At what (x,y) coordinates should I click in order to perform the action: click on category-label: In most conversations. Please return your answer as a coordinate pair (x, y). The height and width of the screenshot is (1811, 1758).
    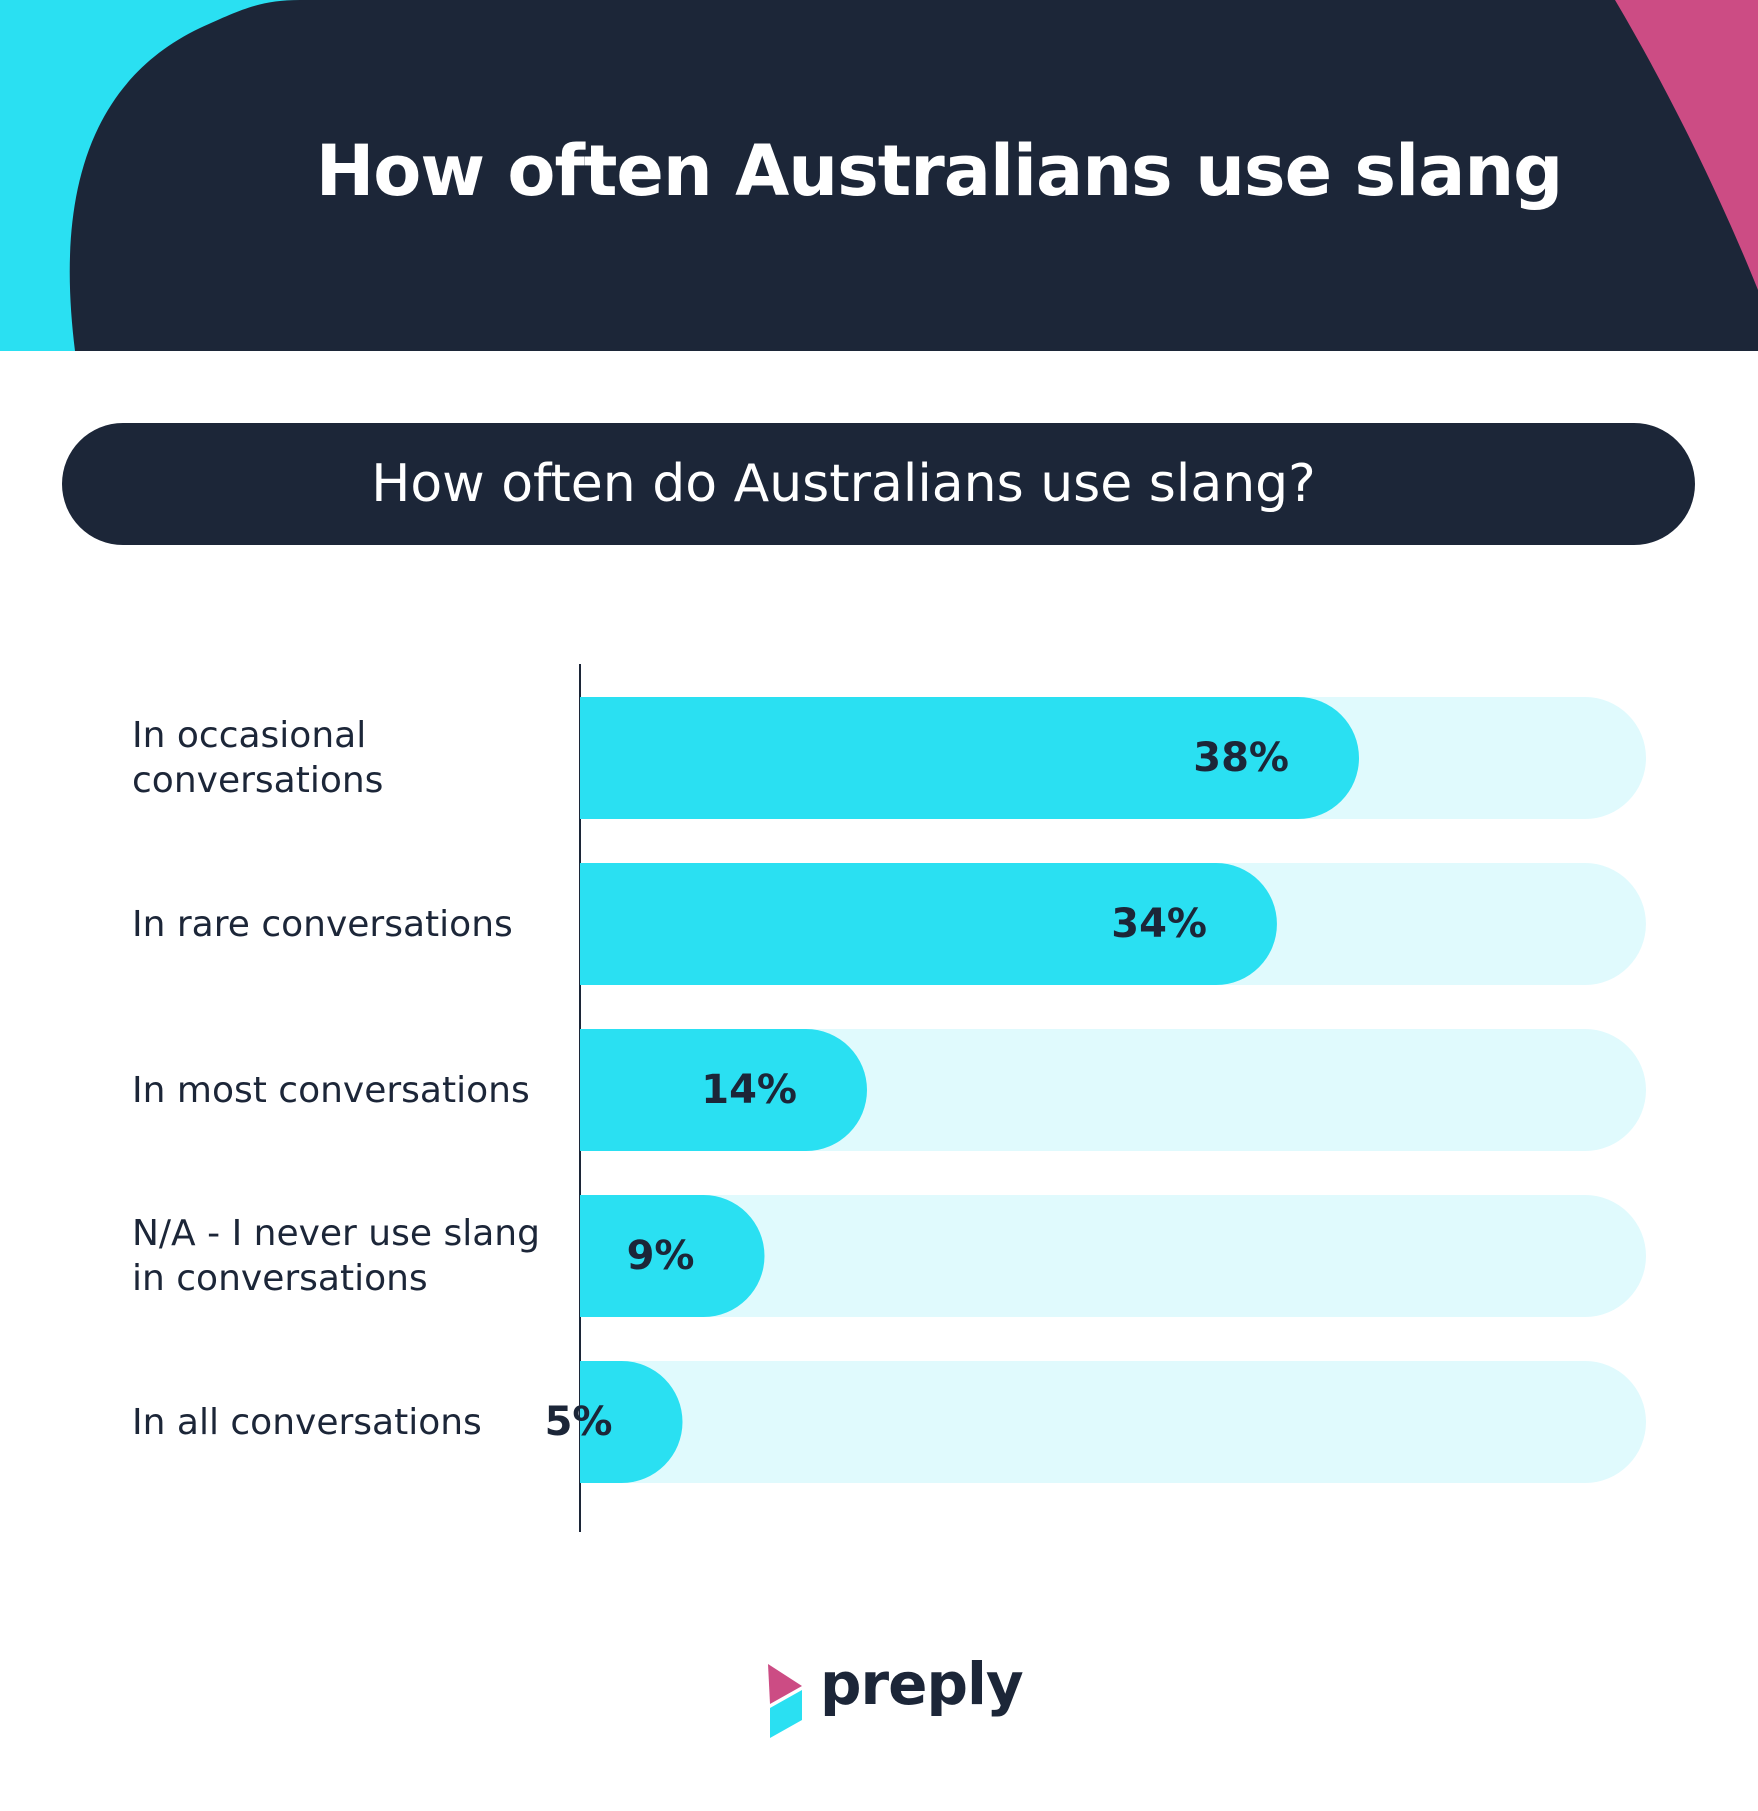
    Looking at the image, I should click on (331, 1090).